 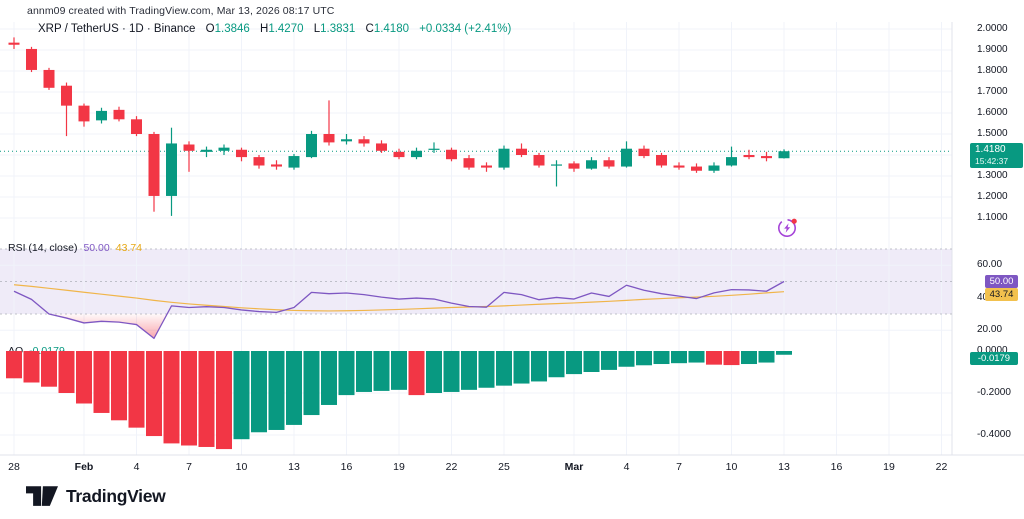 I want to click on ao-axis-label: -0.4000, so click(x=994, y=434).